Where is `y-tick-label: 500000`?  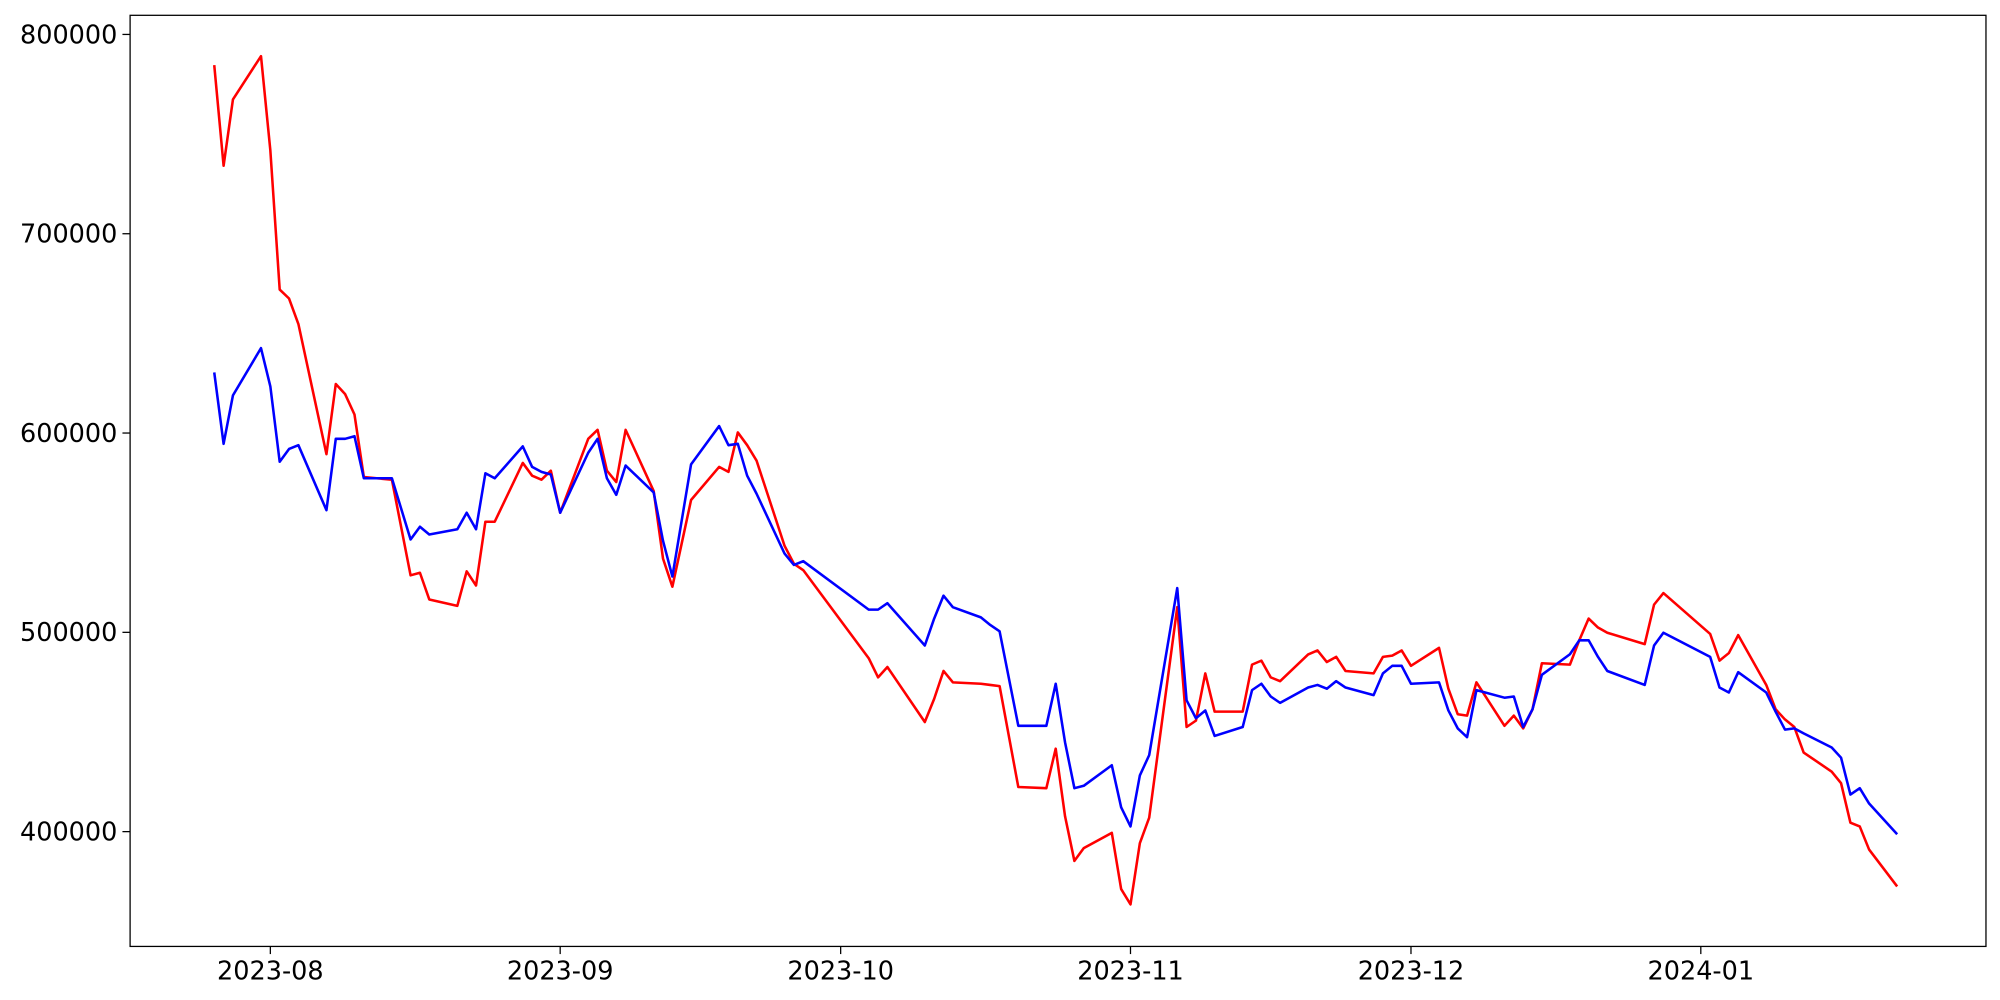 y-tick-label: 500000 is located at coordinates (68, 633).